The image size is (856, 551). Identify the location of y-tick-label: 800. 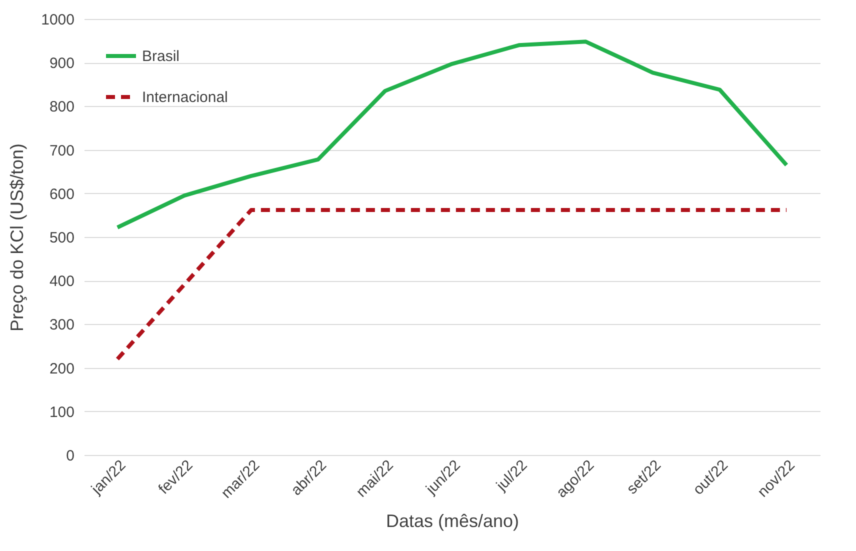
(61, 107).